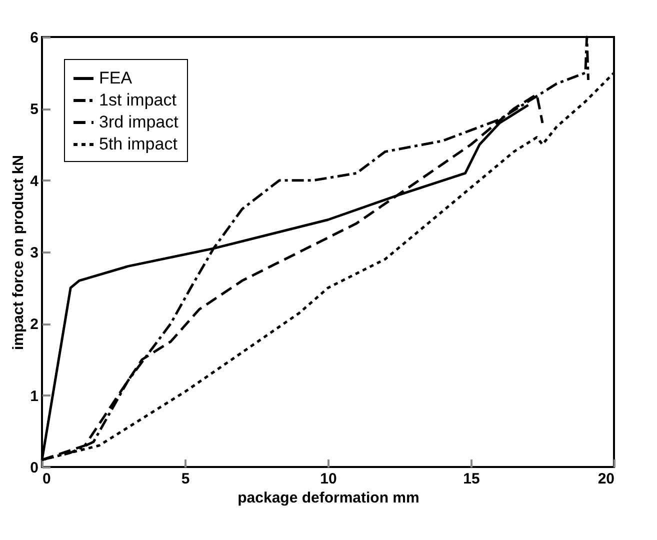 Image resolution: width=657 pixels, height=540 pixels. I want to click on x-tick-label: 5, so click(185, 479).